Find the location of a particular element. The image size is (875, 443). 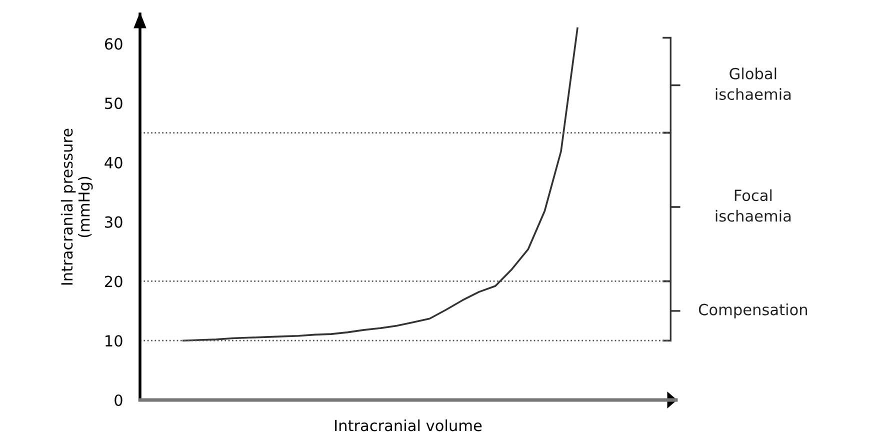

y-tick-label: 50 is located at coordinates (113, 104).